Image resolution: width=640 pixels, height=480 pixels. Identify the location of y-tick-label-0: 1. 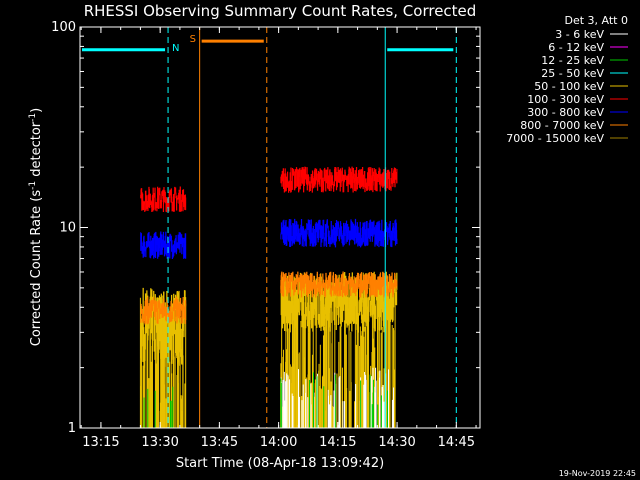
(72, 428).